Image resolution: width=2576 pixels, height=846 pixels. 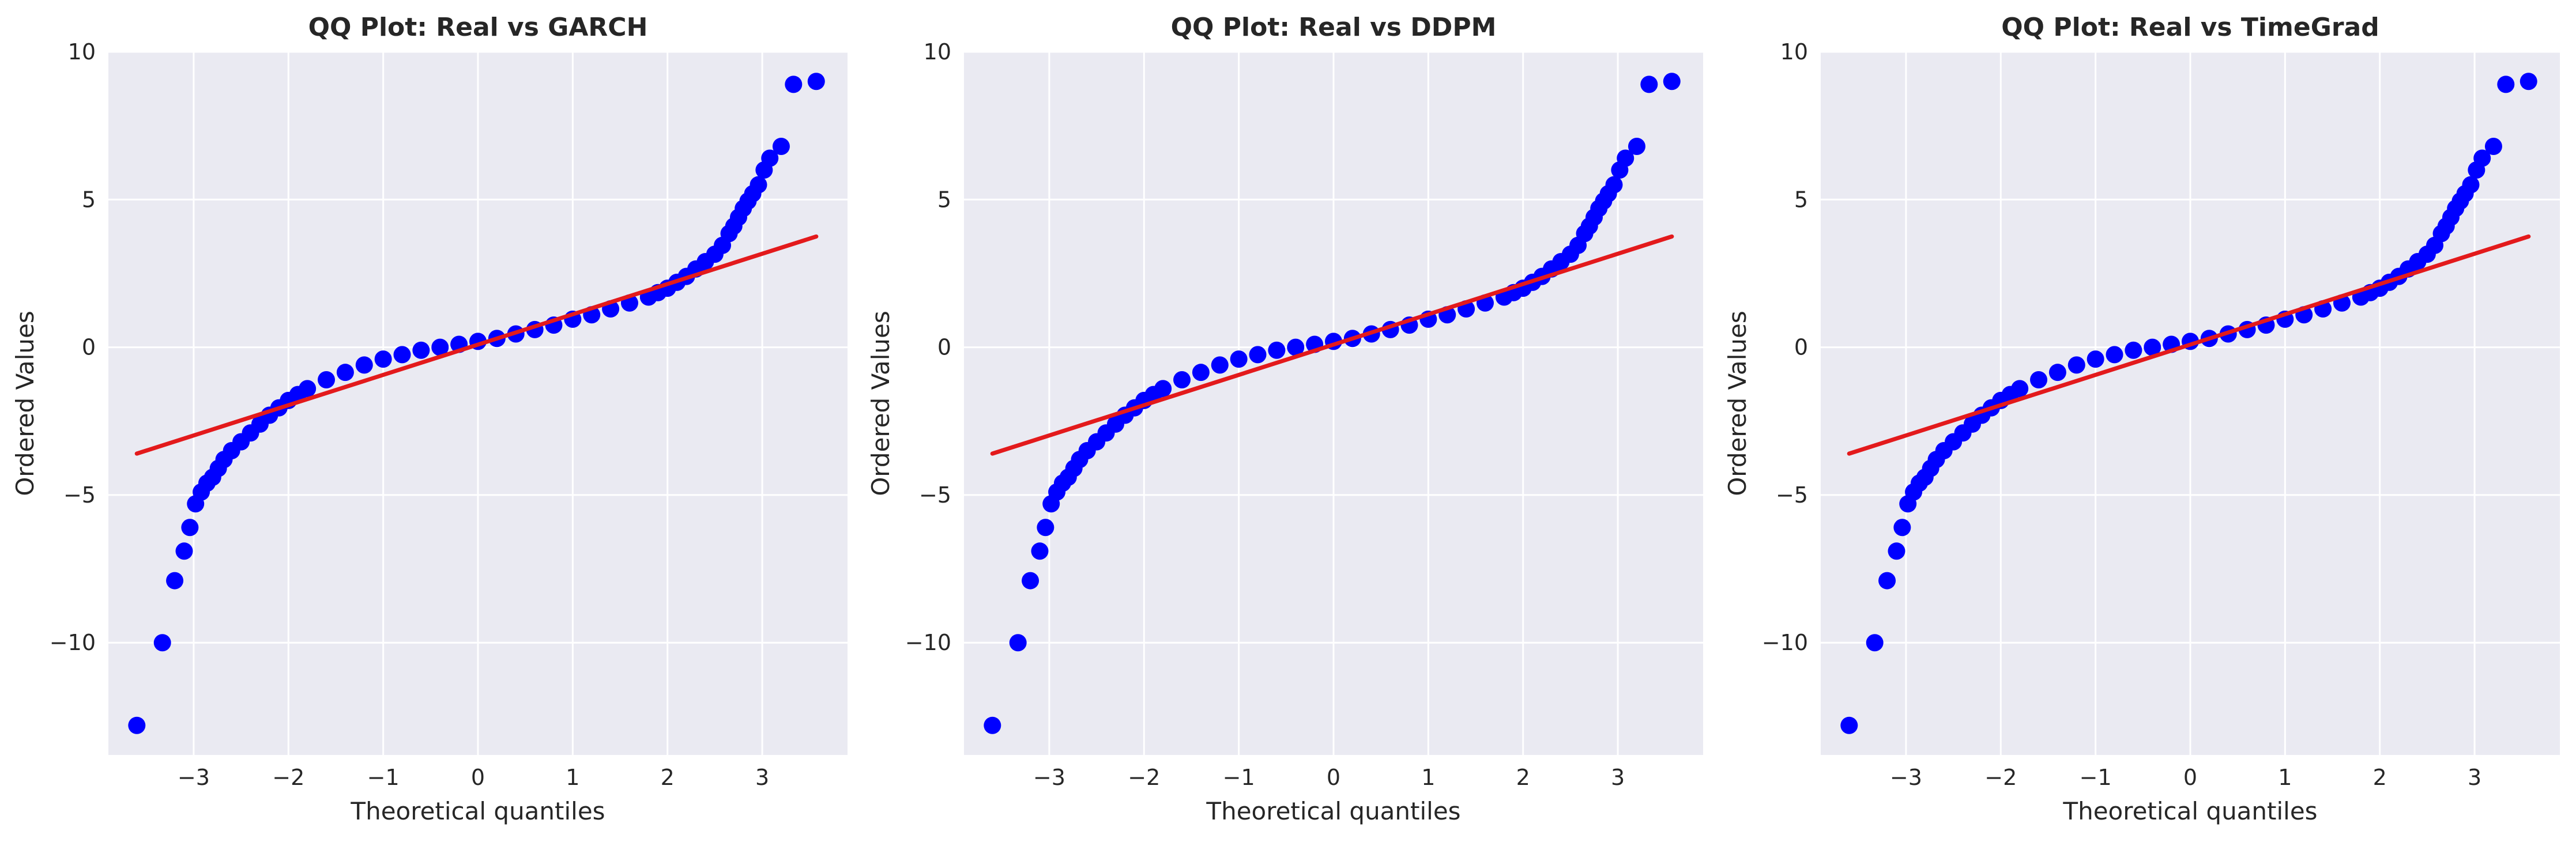 I want to click on chart-title: QQ Plot: Real vs GARCH, so click(x=478, y=27).